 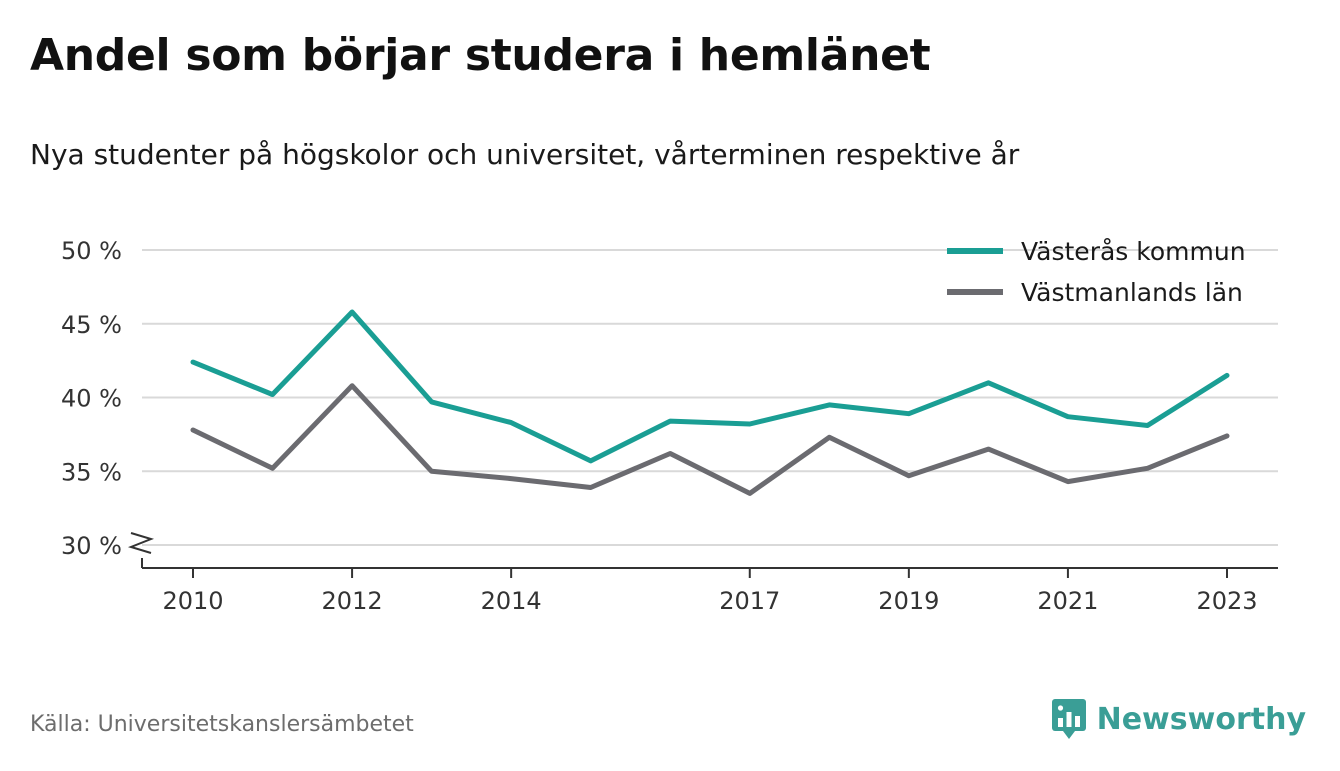 I want to click on x-tick-label-2019: 2019, so click(x=908, y=601).